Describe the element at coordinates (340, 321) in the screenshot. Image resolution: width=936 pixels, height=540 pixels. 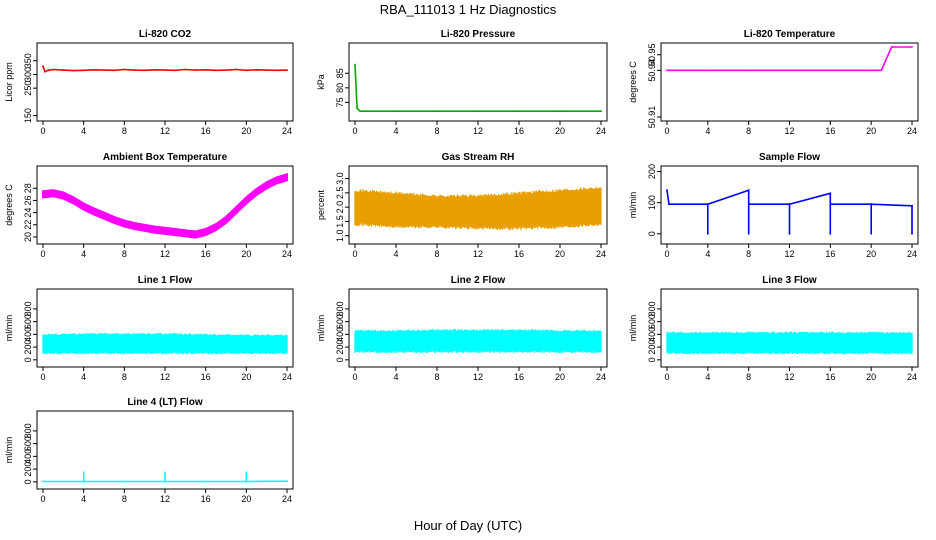
I see `y-tick-label: 600` at that location.